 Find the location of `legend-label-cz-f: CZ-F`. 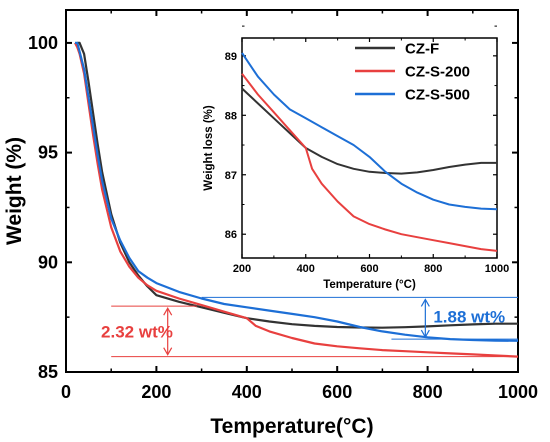

legend-label-cz-f: CZ-F is located at coordinates (422, 49).